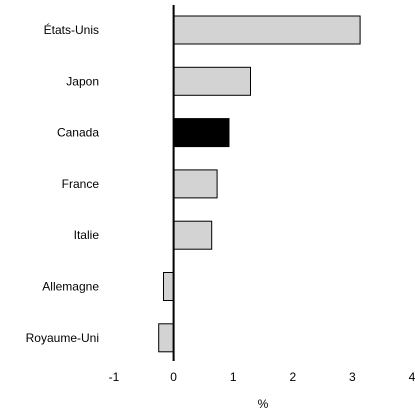 This screenshot has width=415, height=415. I want to click on x-axis-title: %, so click(263, 404).